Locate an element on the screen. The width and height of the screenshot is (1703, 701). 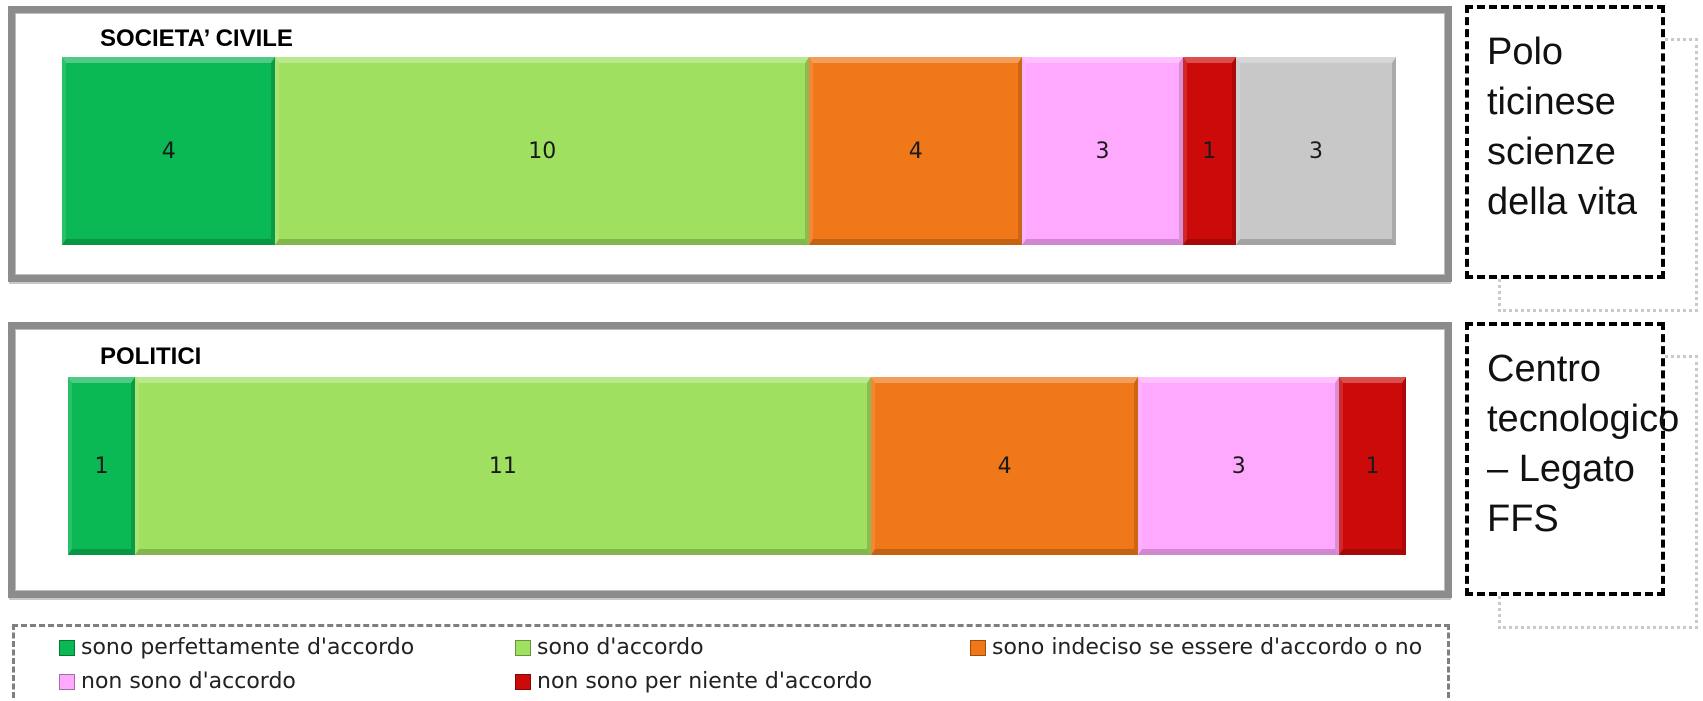
legend-label: sono indeciso se essere d'accordo o no is located at coordinates (1207, 647).